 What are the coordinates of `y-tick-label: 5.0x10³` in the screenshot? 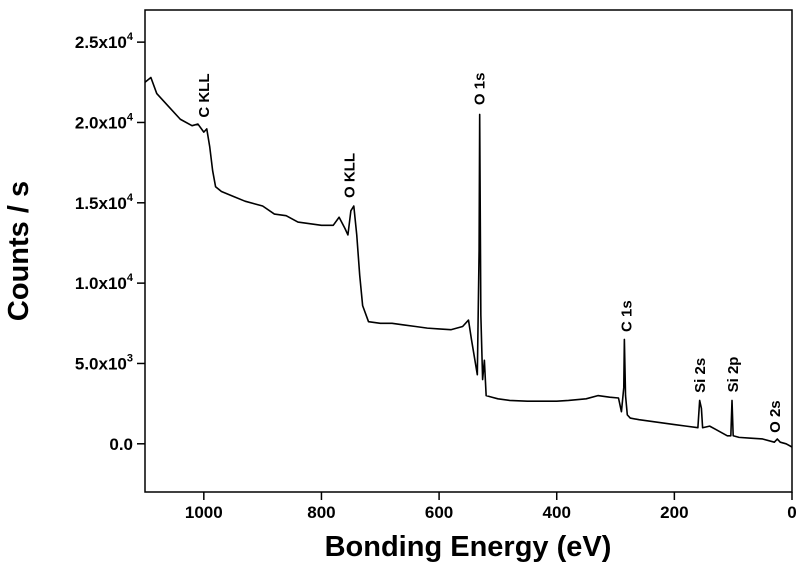 It's located at (104, 362).